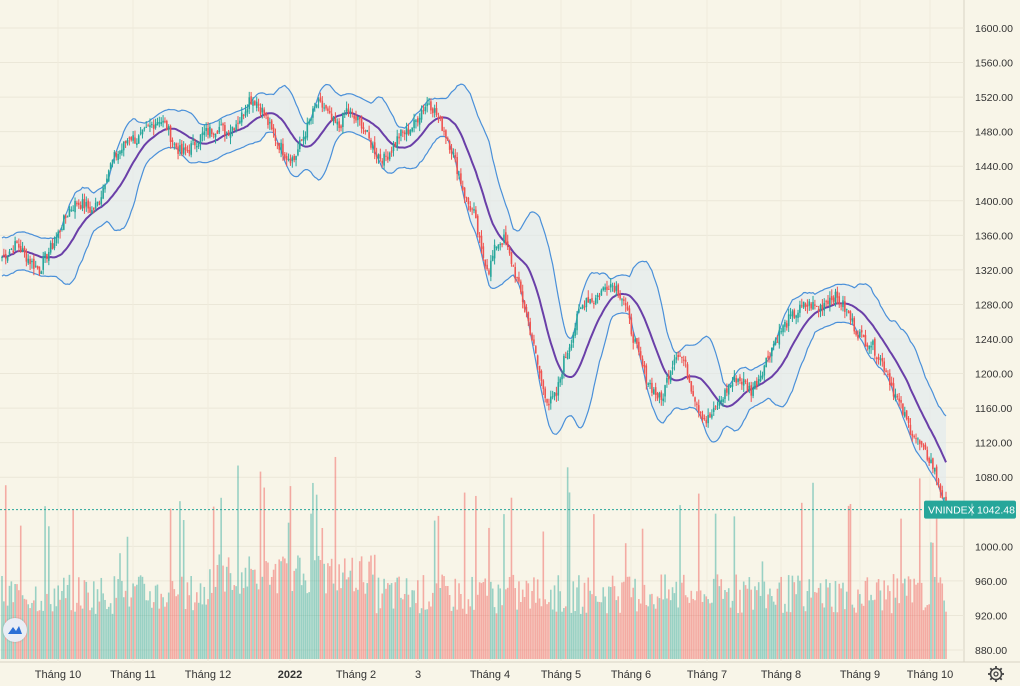  I want to click on logo-glyph, so click(15, 630).